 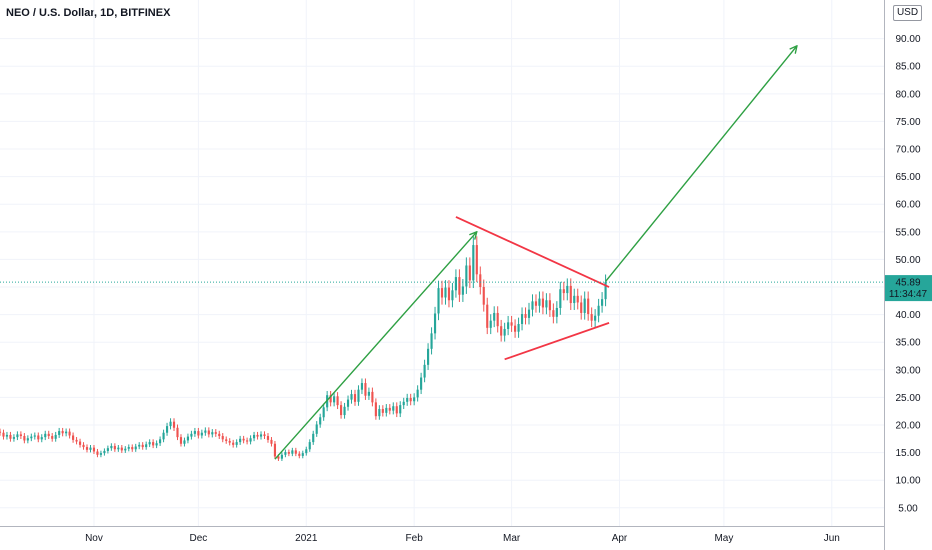 I want to click on currency-button: USD, so click(x=907, y=13).